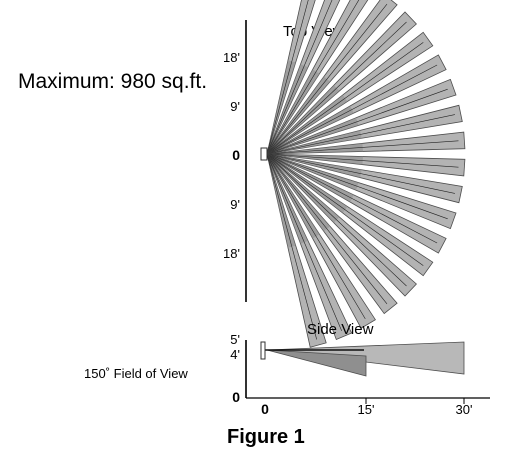  I want to click on max-area-label: Maximum: 980 sq.ft., so click(112, 81).